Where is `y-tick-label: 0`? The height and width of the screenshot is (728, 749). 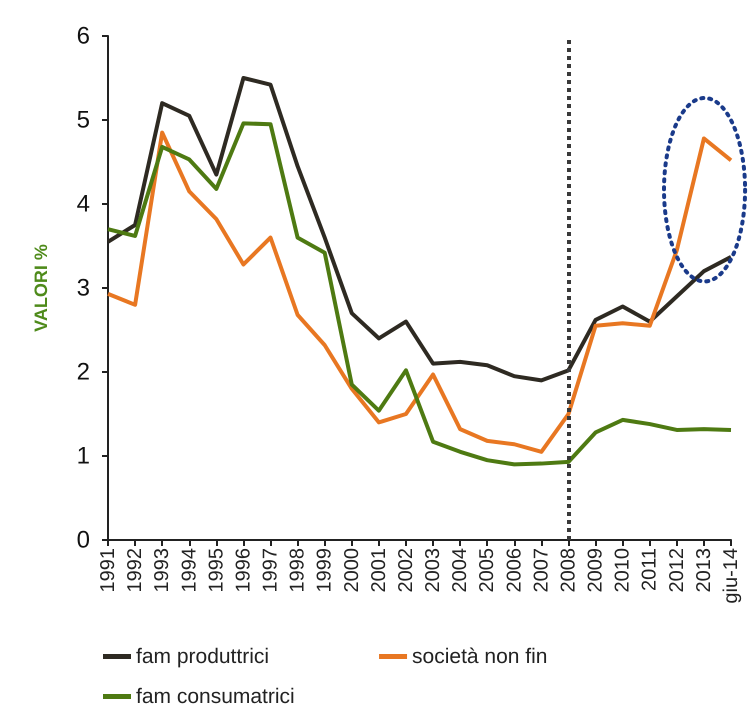 y-tick-label: 0 is located at coordinates (83, 540).